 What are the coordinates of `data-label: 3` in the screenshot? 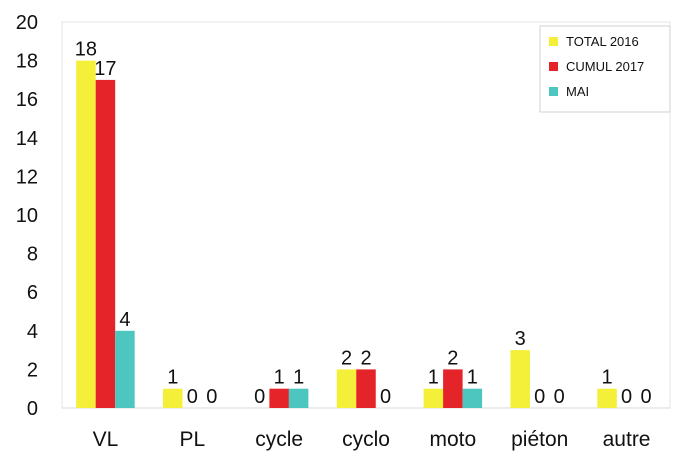 It's located at (520, 339).